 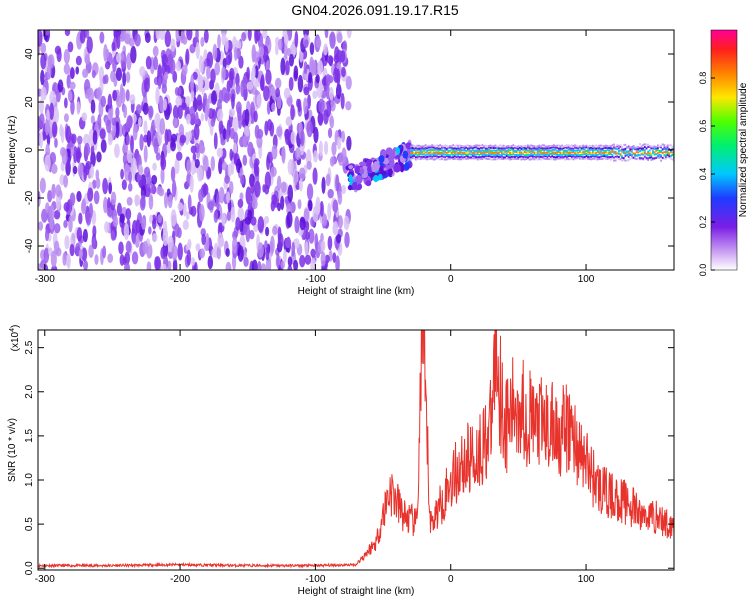 What do you see at coordinates (356, 291) in the screenshot?
I see `spectrogram-x-label: Height of straight line (km)` at bounding box center [356, 291].